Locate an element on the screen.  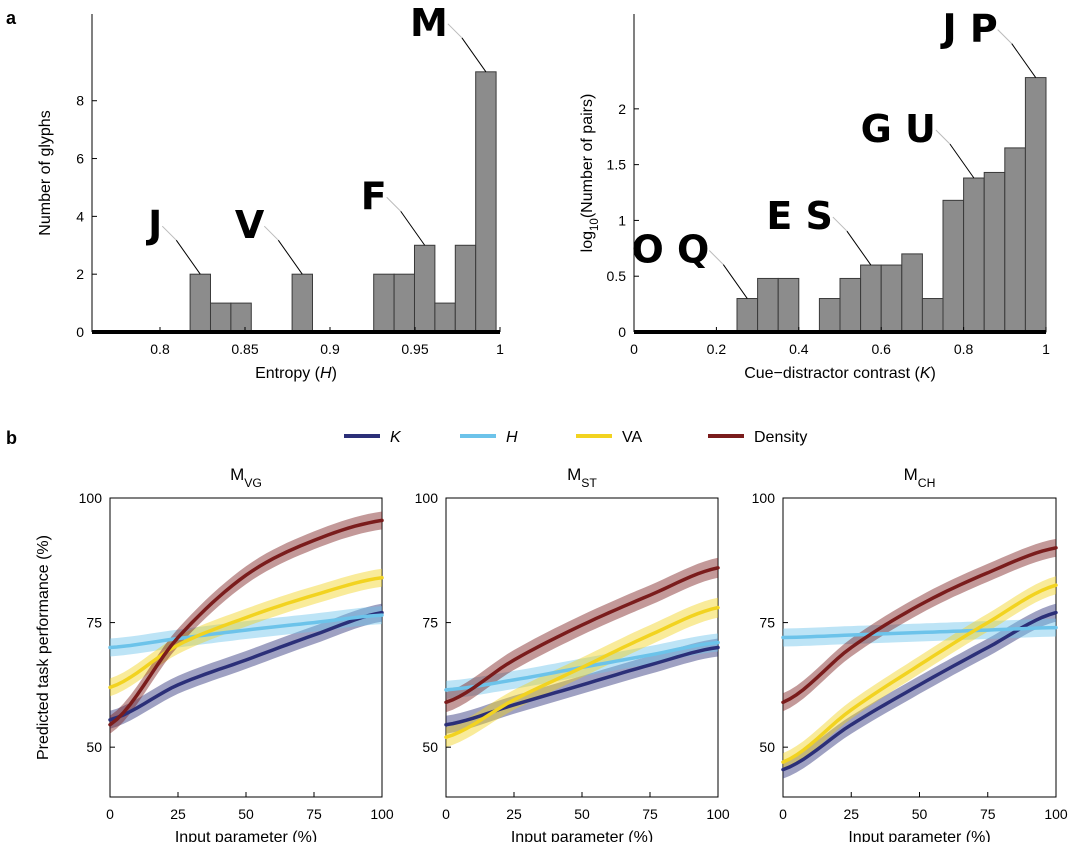
subplot-title: MST is located at coordinates (582, 477).